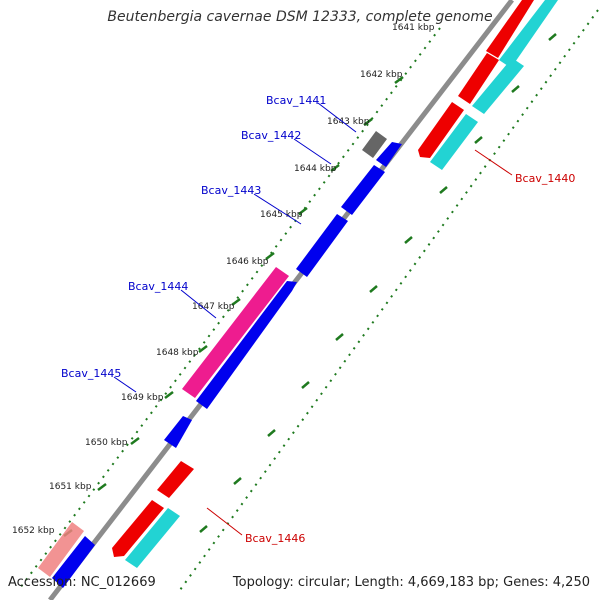 Image resolution: width=600 pixels, height=600 pixels. I want to click on gene-pink, so click(61, 549).